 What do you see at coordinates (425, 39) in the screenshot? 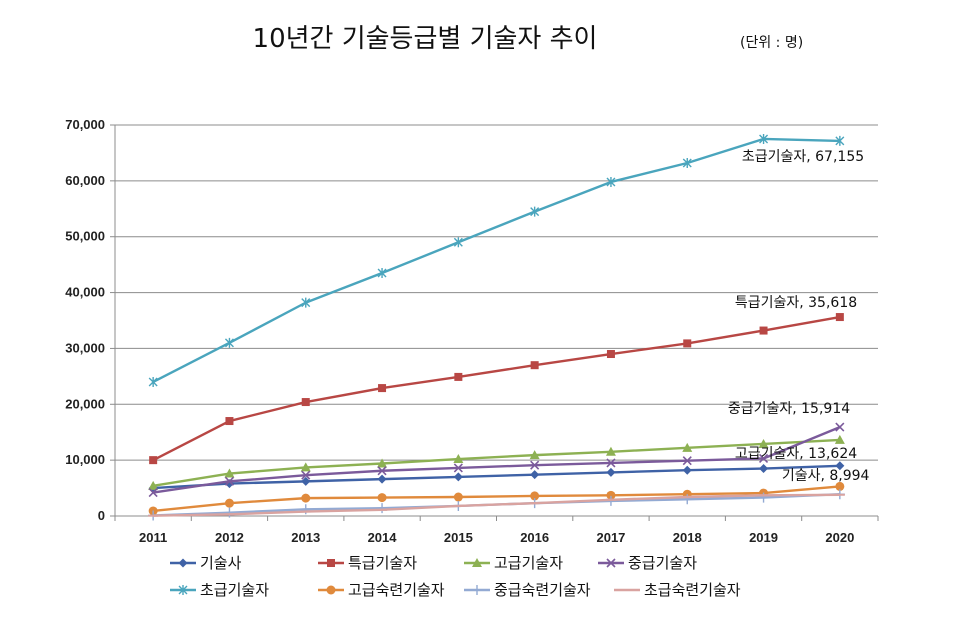
I see `chart-title: 10년간 기술등급별 기술자 추이` at bounding box center [425, 39].